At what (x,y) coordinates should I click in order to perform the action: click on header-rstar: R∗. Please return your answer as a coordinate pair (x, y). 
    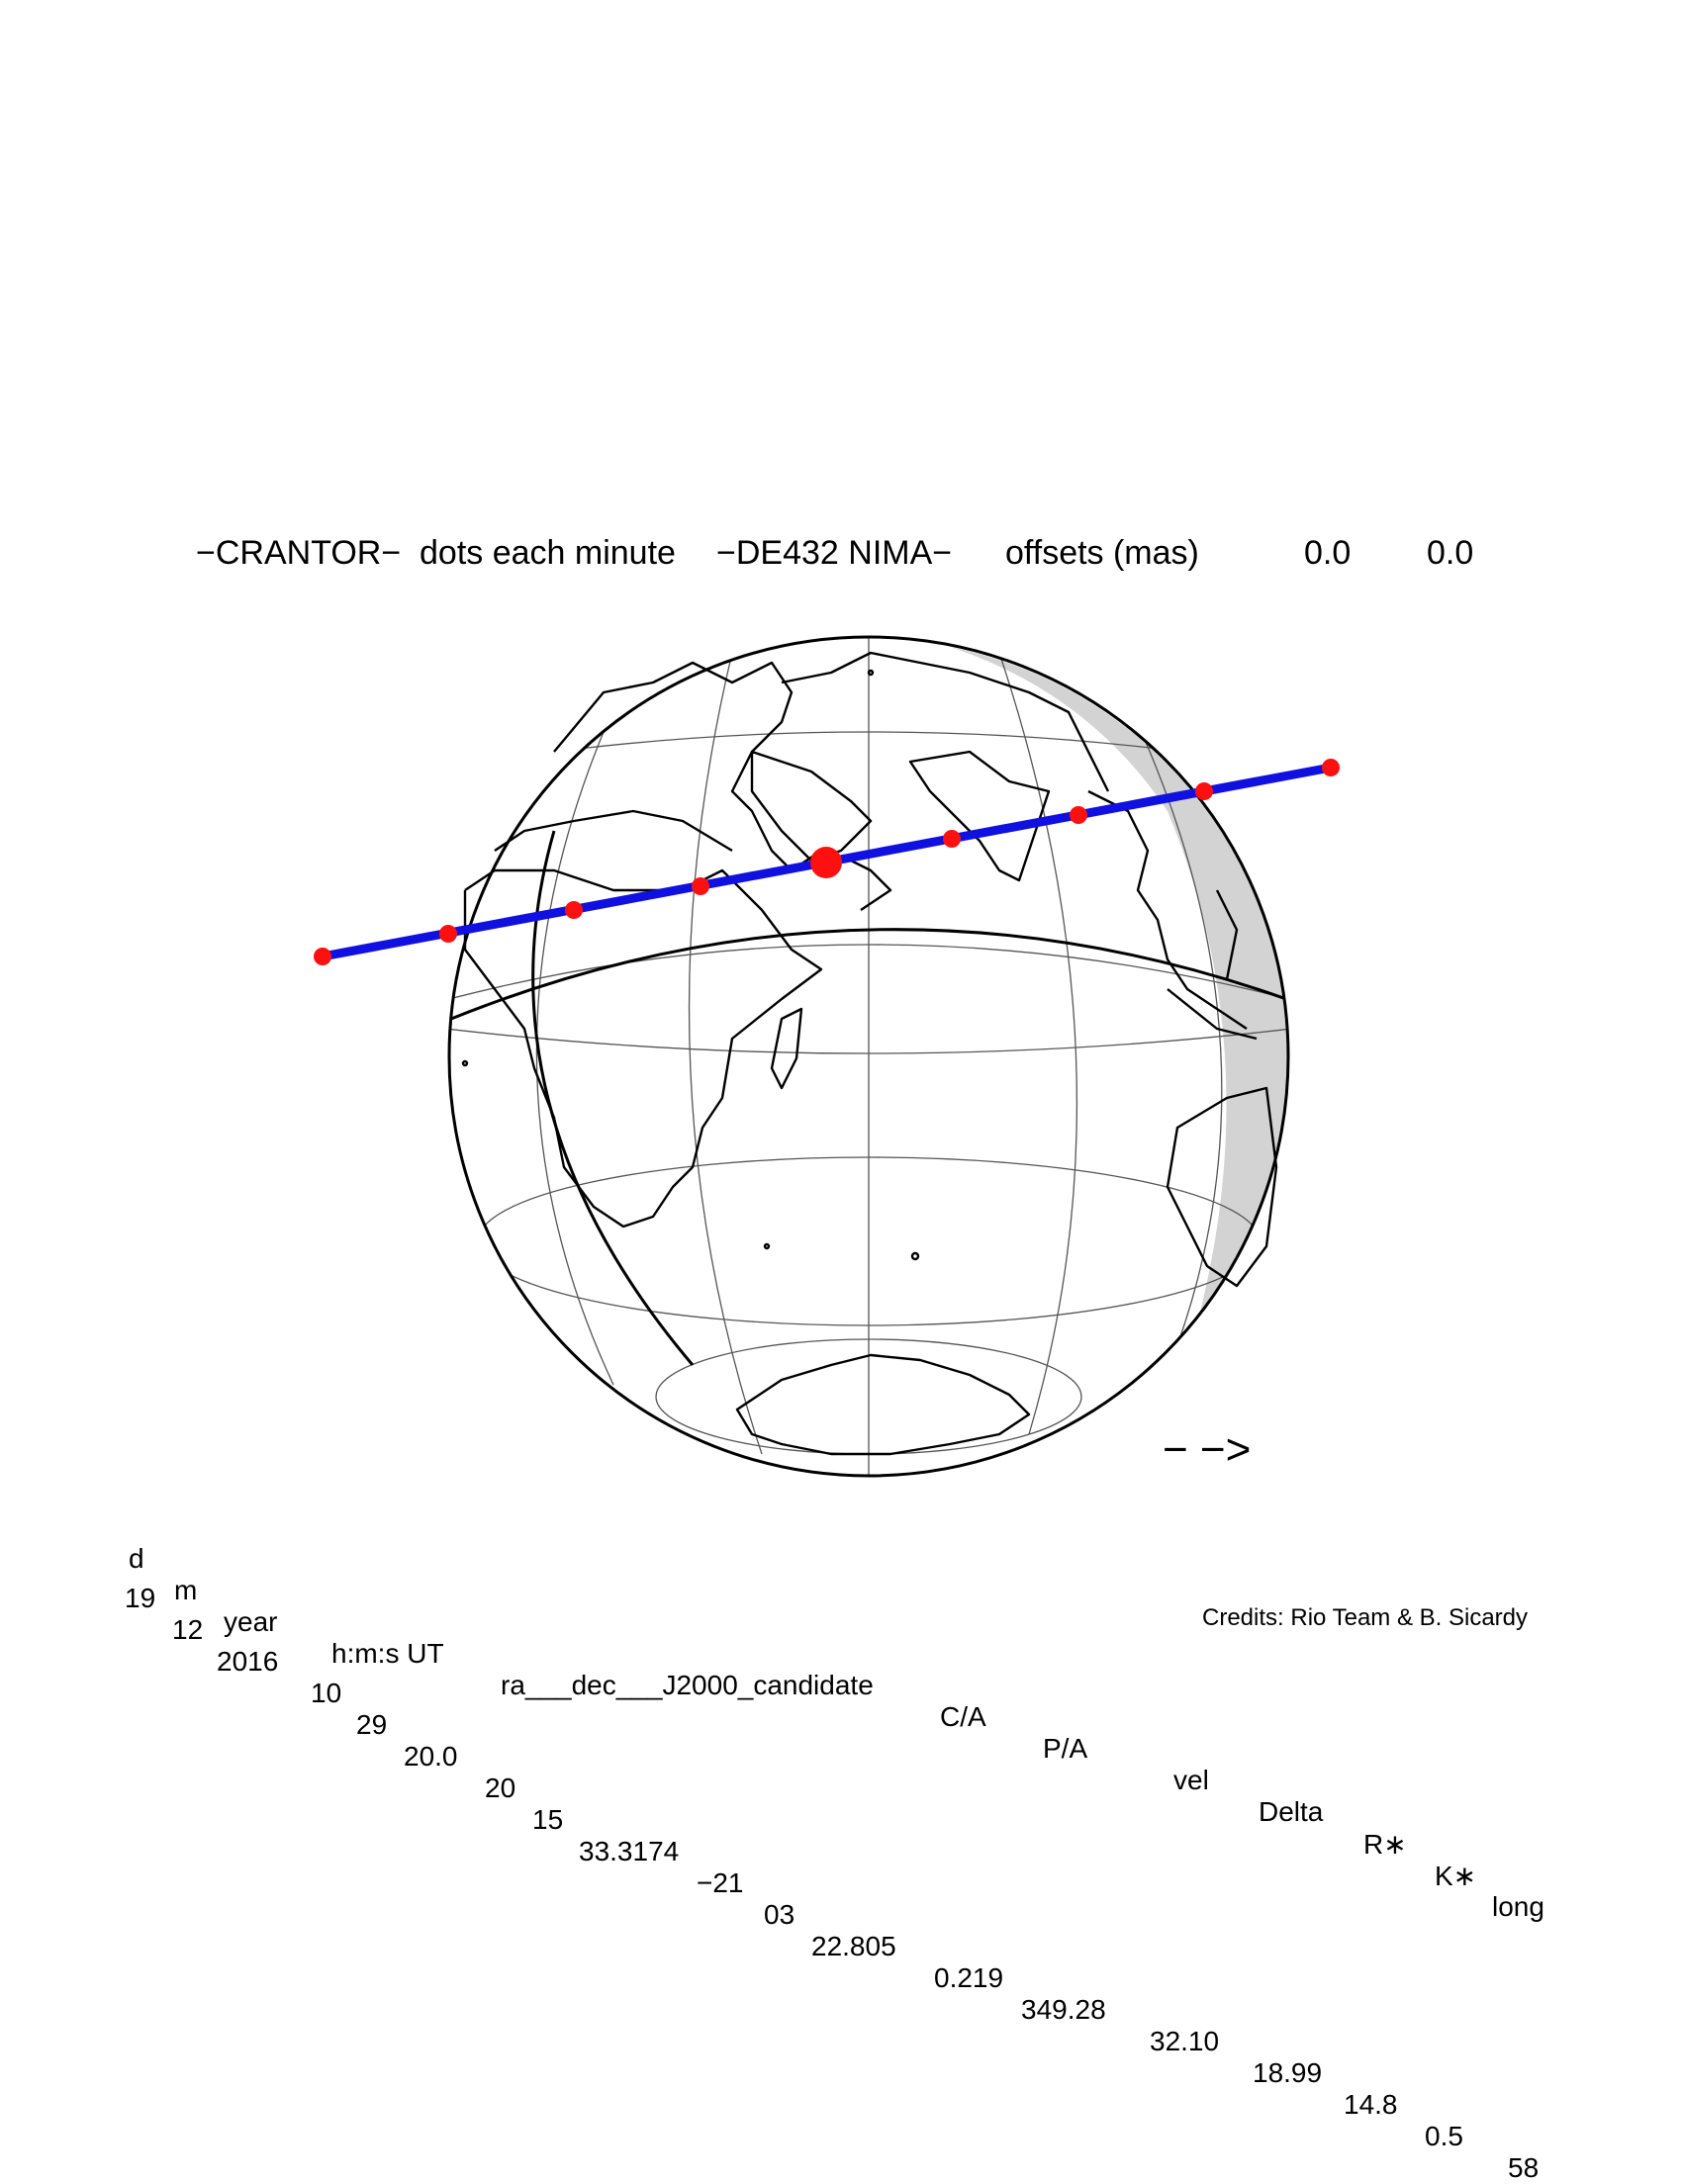
    Looking at the image, I should click on (1385, 1844).